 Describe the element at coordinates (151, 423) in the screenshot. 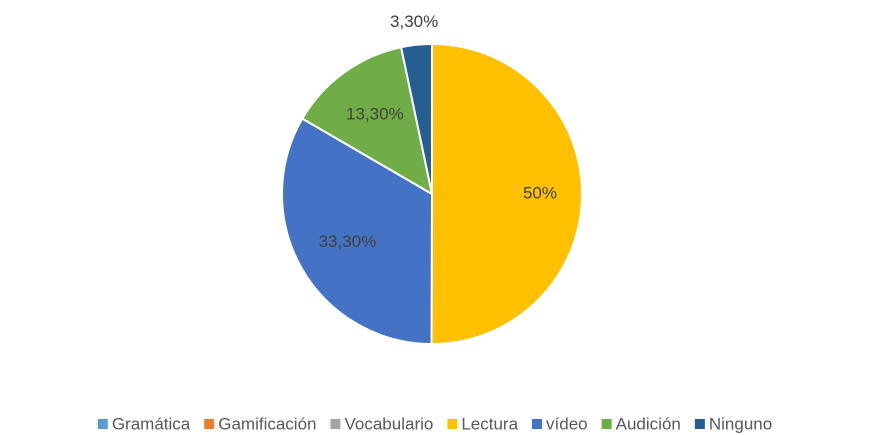

I see `legend-label: Gramática` at that location.